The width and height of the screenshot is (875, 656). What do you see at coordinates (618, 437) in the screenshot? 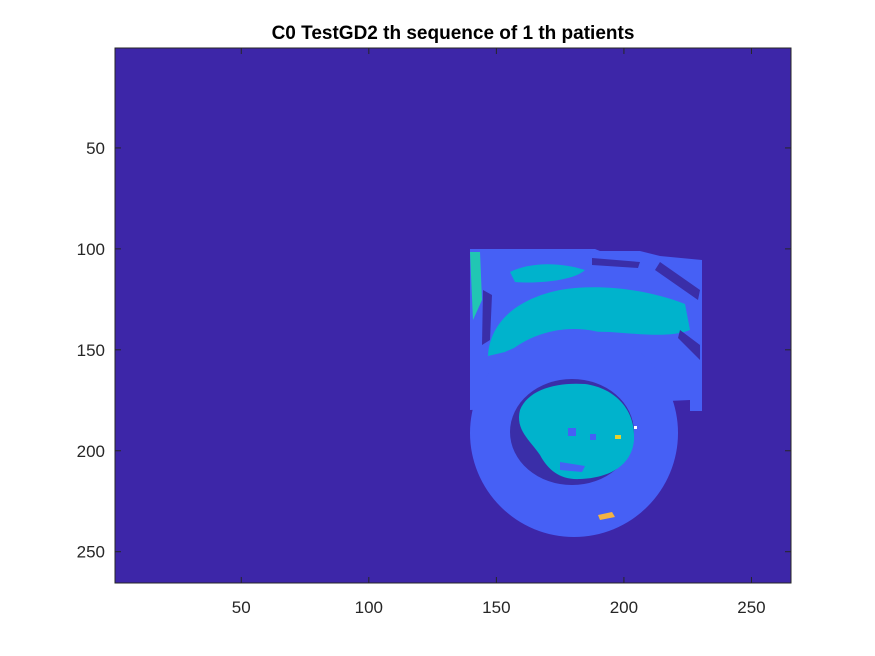
I see `highlight-spot` at bounding box center [618, 437].